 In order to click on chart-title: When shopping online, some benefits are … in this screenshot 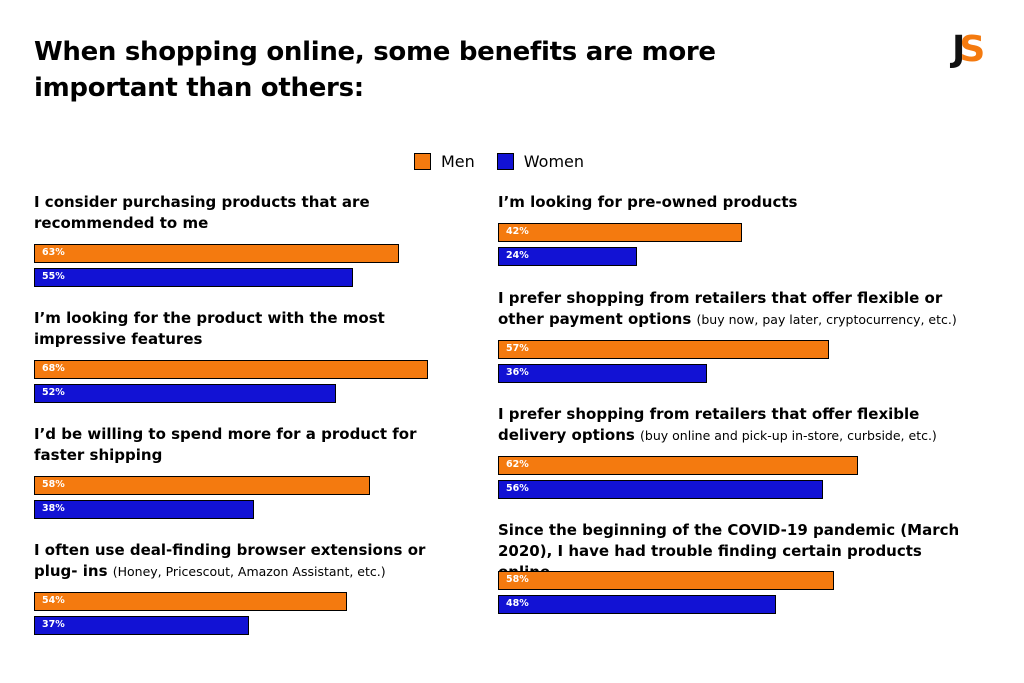, I will do `click(375, 70)`.